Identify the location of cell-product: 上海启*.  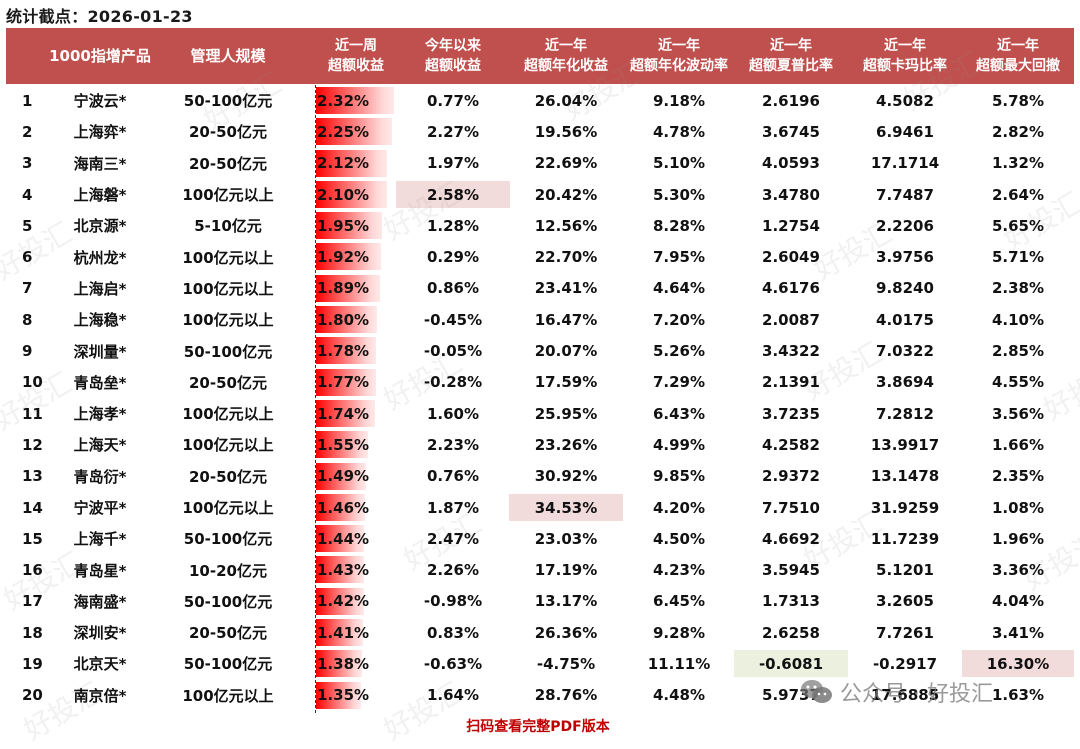
(100, 288).